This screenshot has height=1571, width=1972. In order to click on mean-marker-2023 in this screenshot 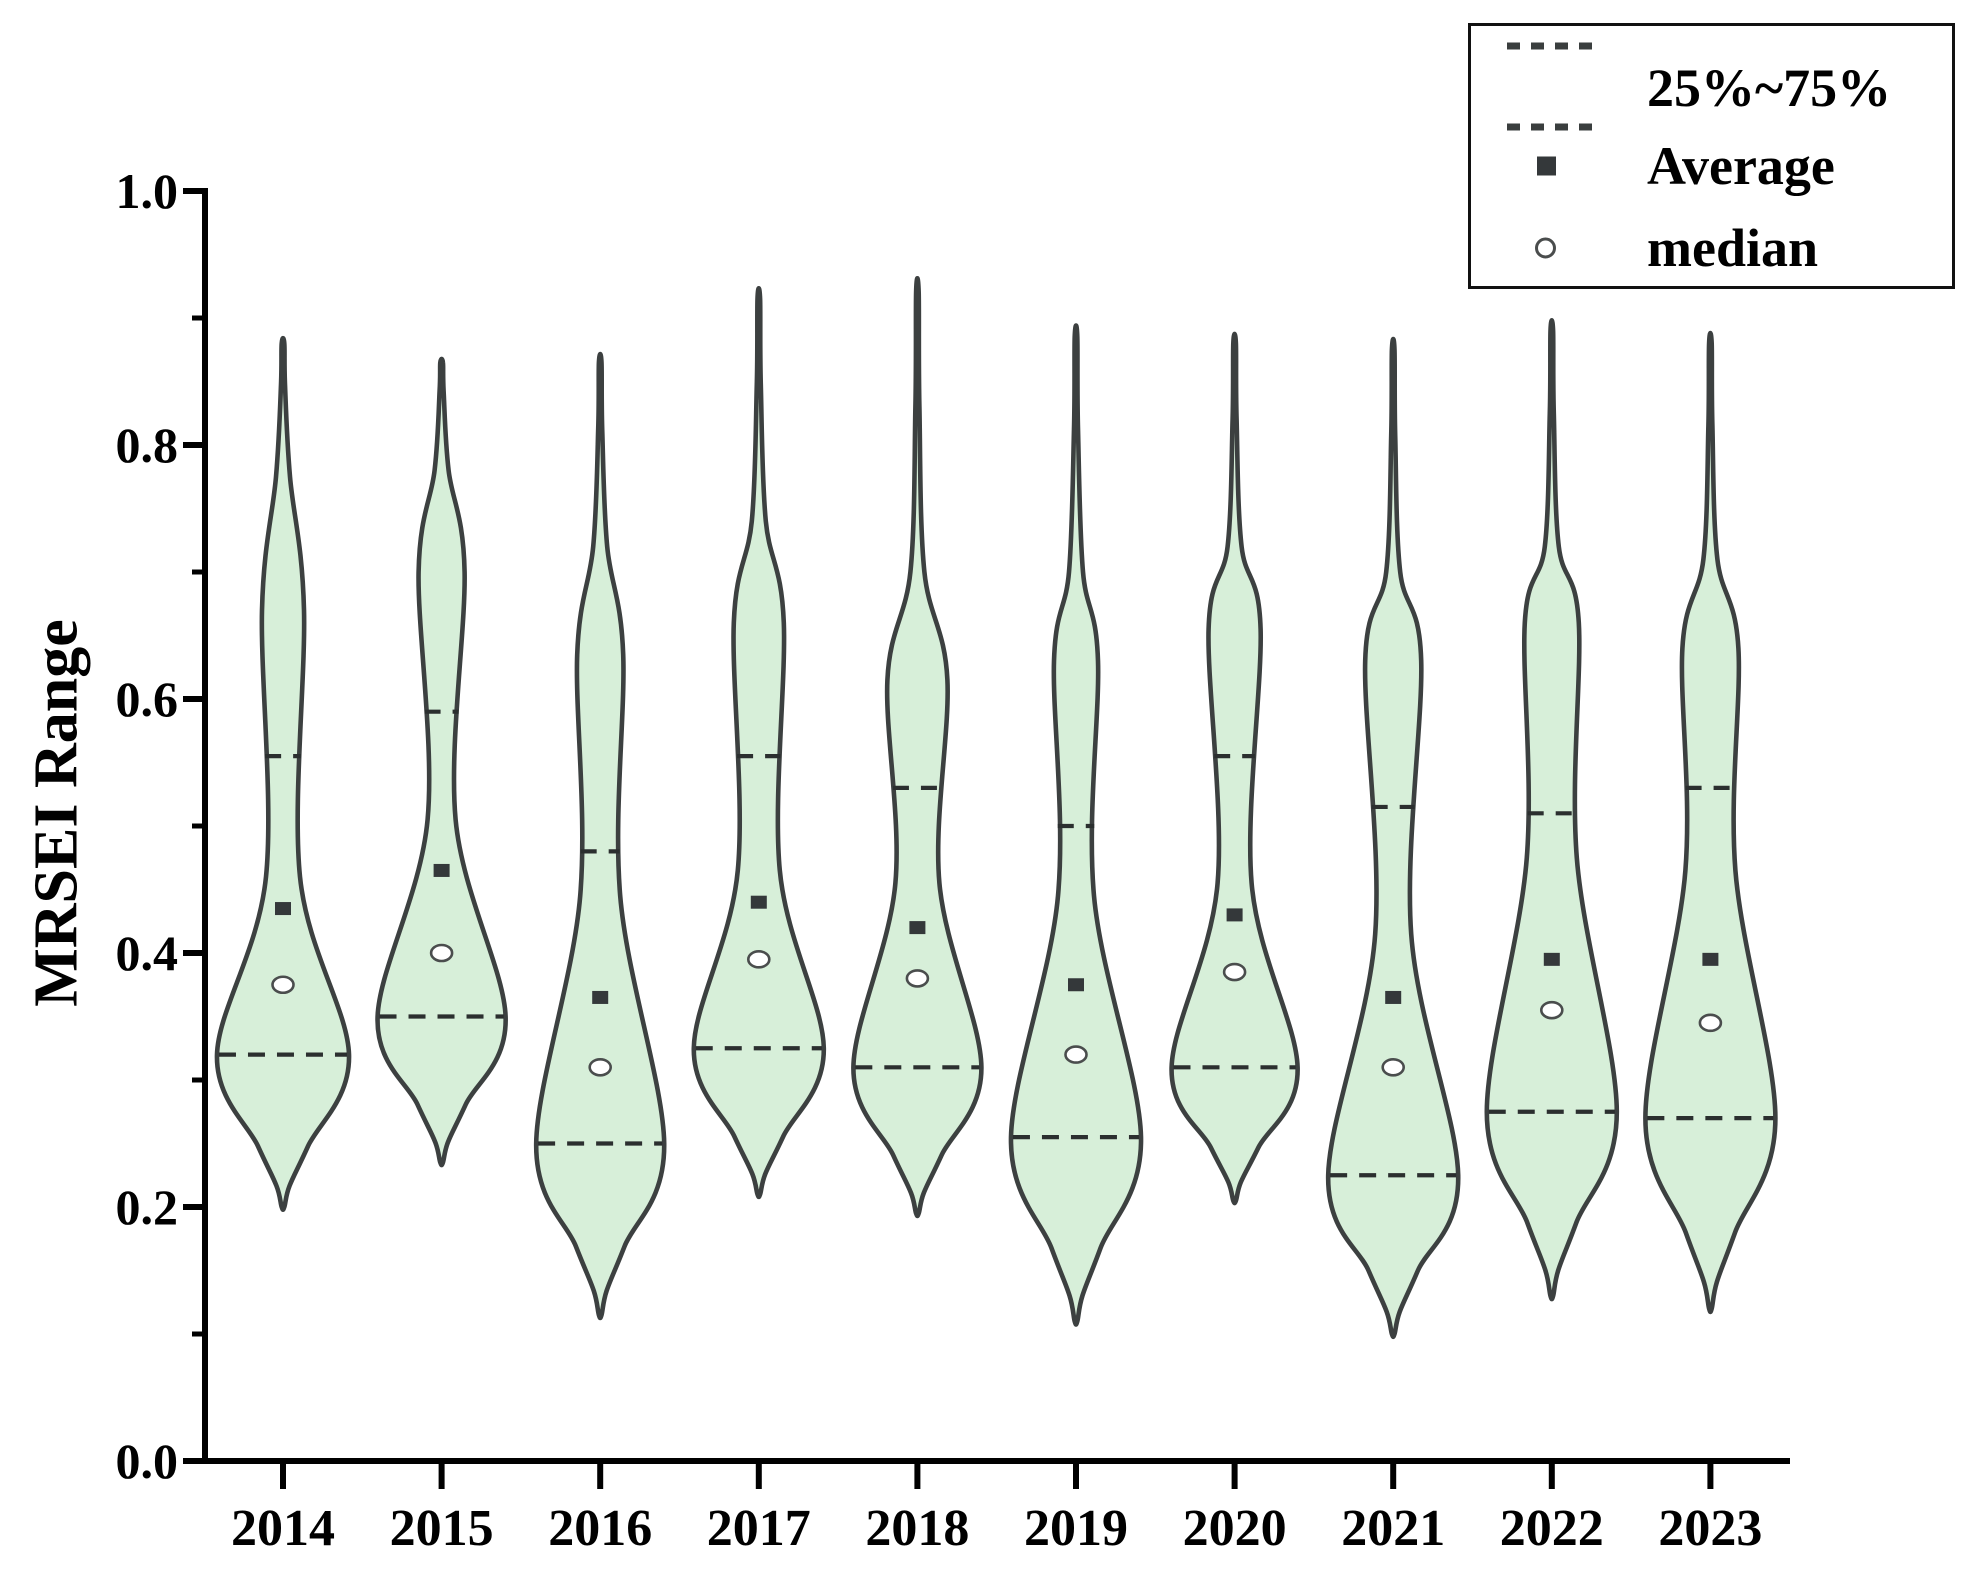, I will do `click(1710, 959)`.